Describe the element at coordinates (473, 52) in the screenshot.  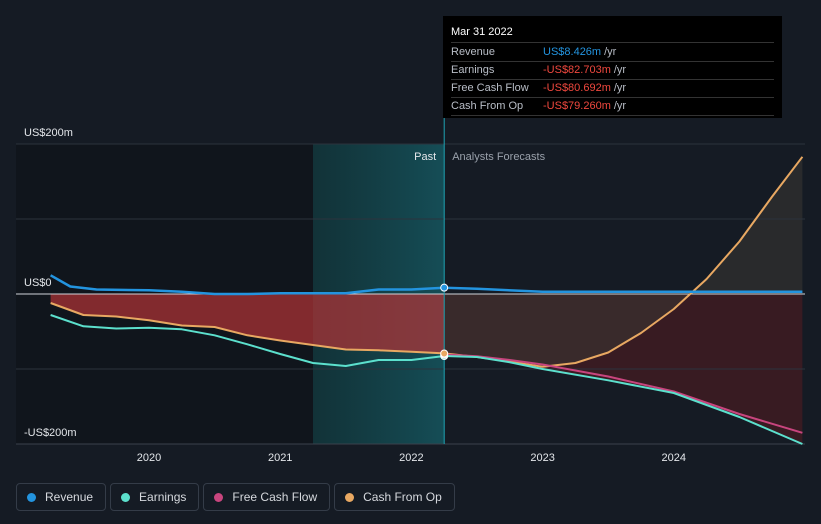
I see `tooltip-label: Revenue` at that location.